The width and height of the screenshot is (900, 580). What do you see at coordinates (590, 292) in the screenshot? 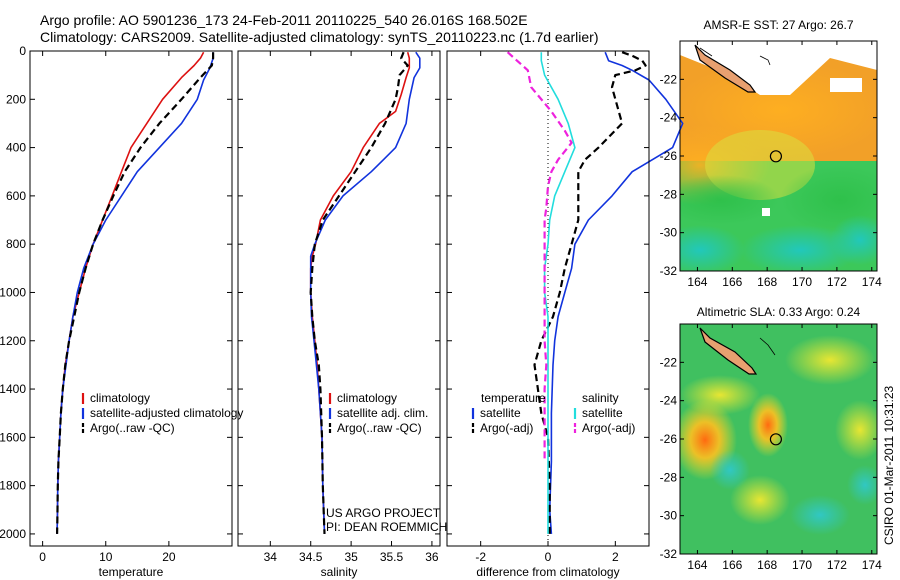
I see `series-line-temperature-argo-adj-` at bounding box center [590, 292].